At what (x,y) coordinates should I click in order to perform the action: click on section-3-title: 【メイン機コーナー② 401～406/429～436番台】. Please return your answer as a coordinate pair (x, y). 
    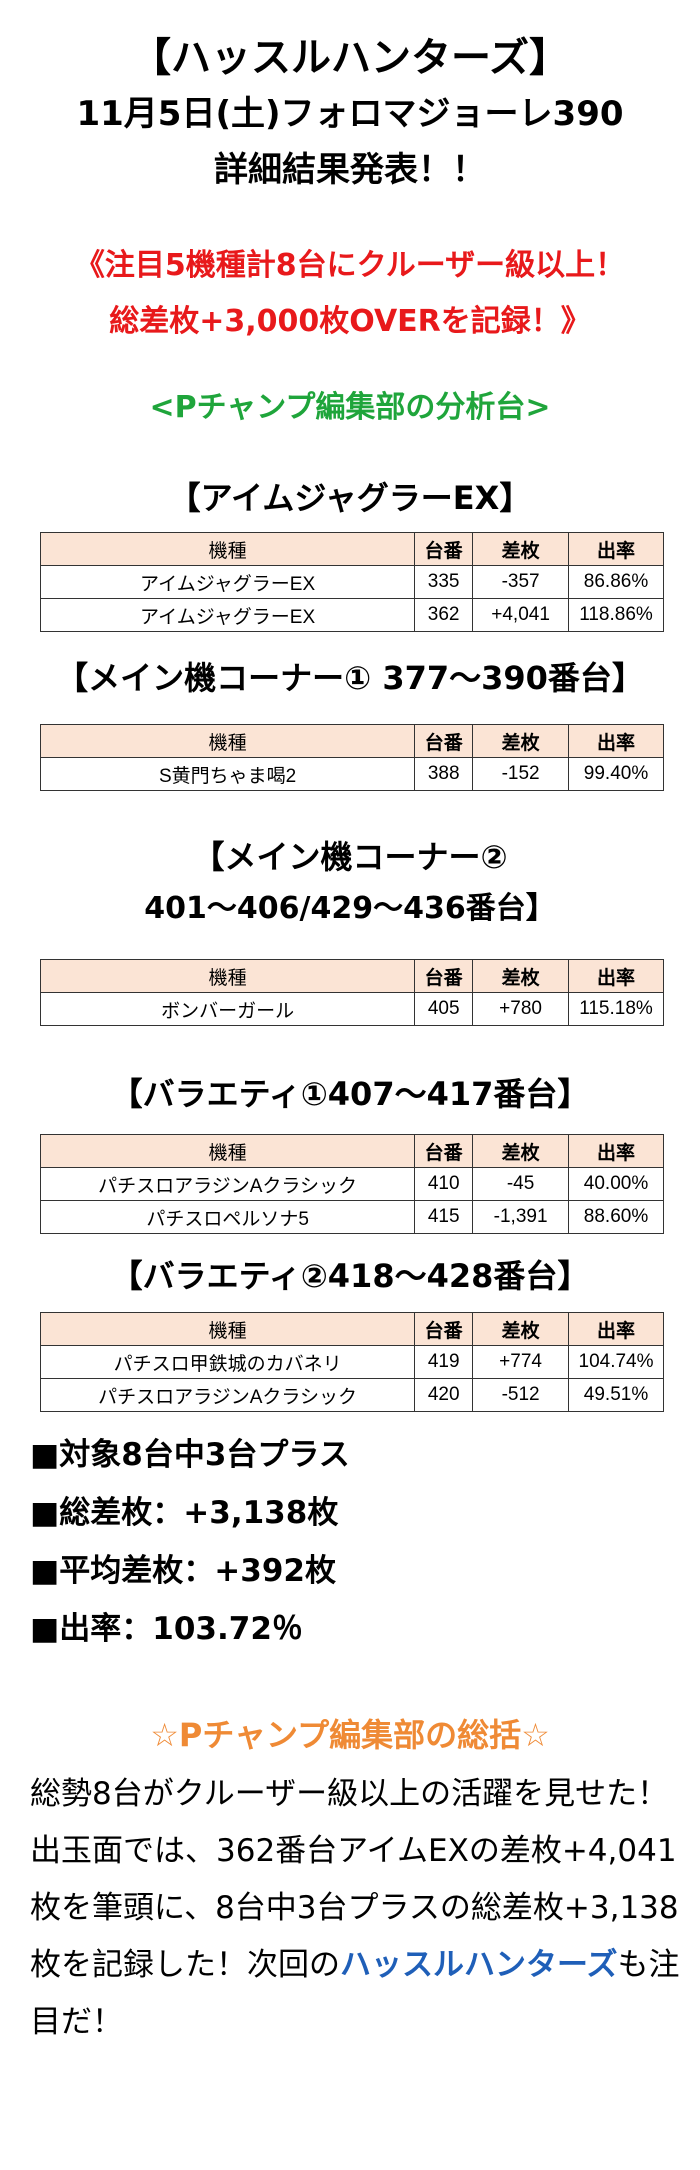
    Looking at the image, I should click on (350, 883).